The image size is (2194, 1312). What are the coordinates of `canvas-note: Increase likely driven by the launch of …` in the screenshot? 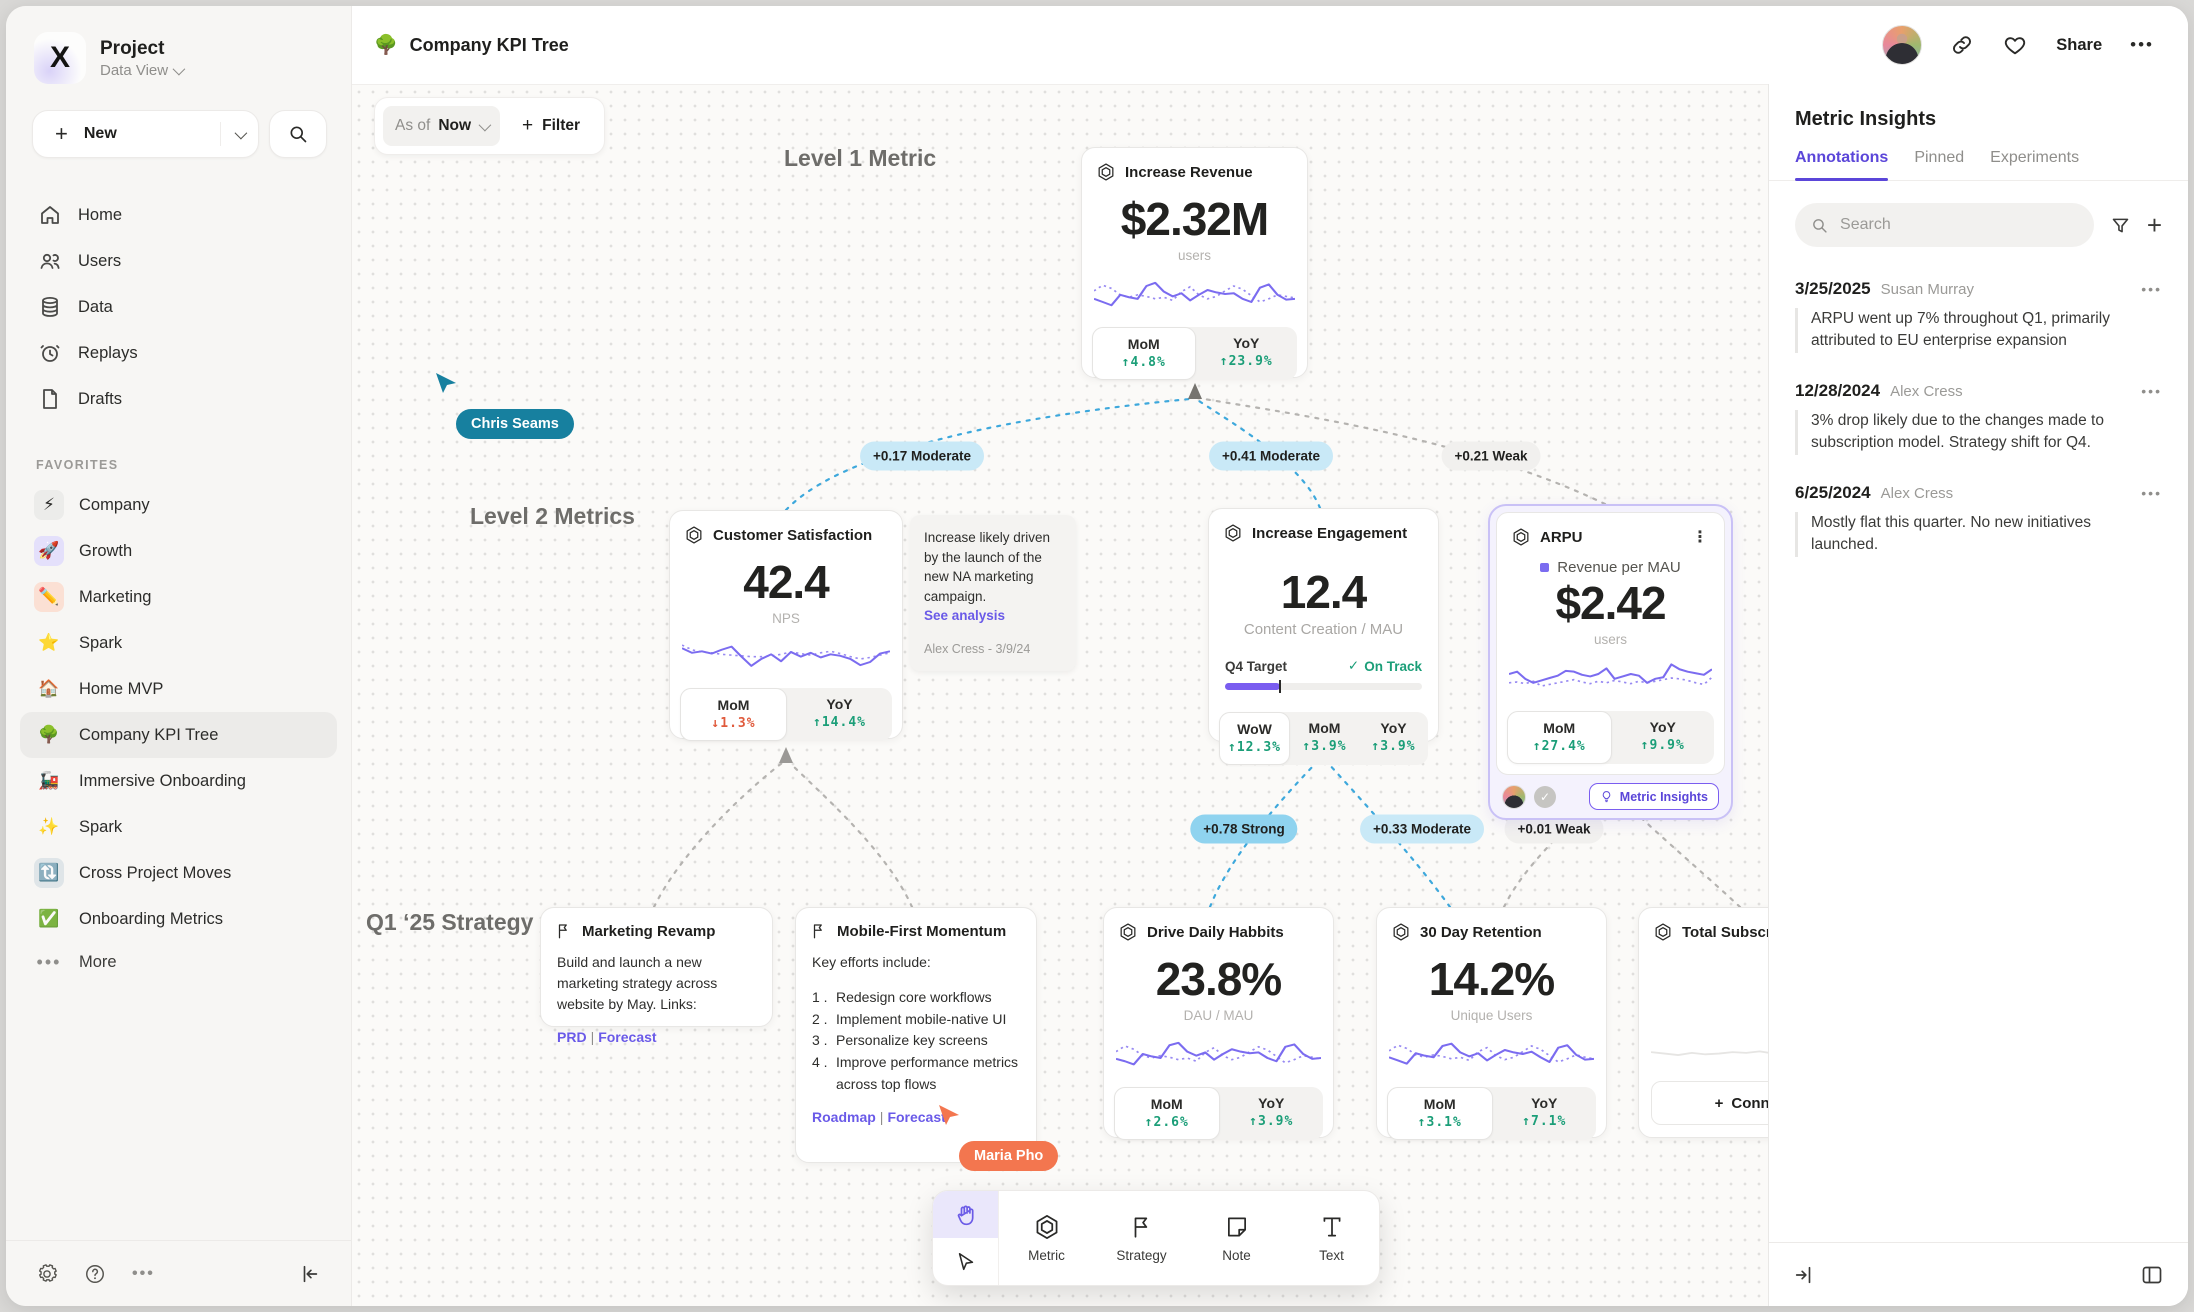 It's located at (993, 593).